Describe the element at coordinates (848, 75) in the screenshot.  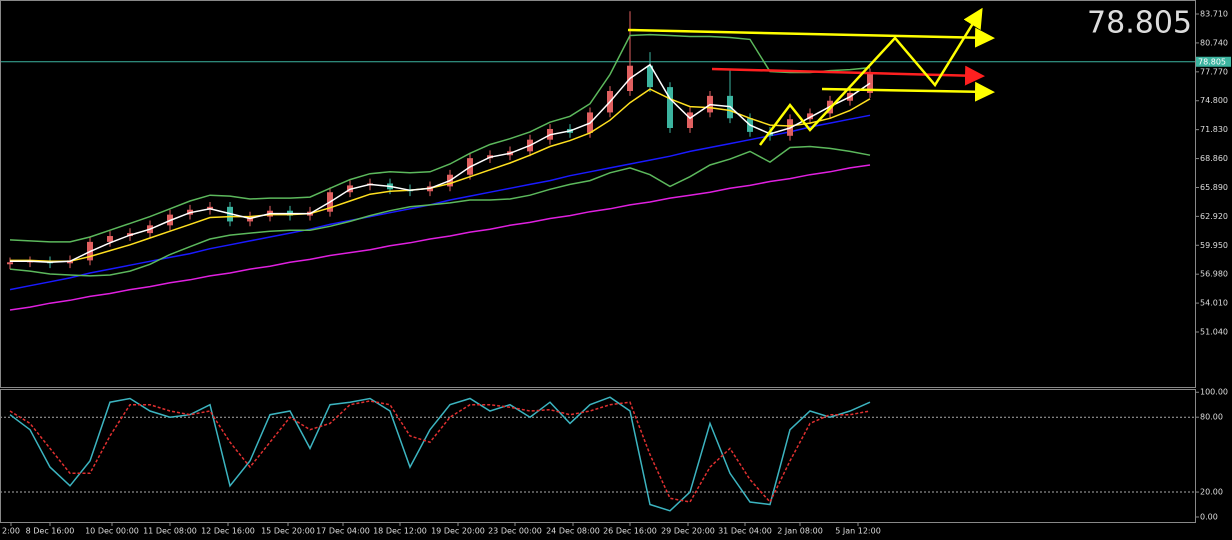
I see `red-arrow` at that location.